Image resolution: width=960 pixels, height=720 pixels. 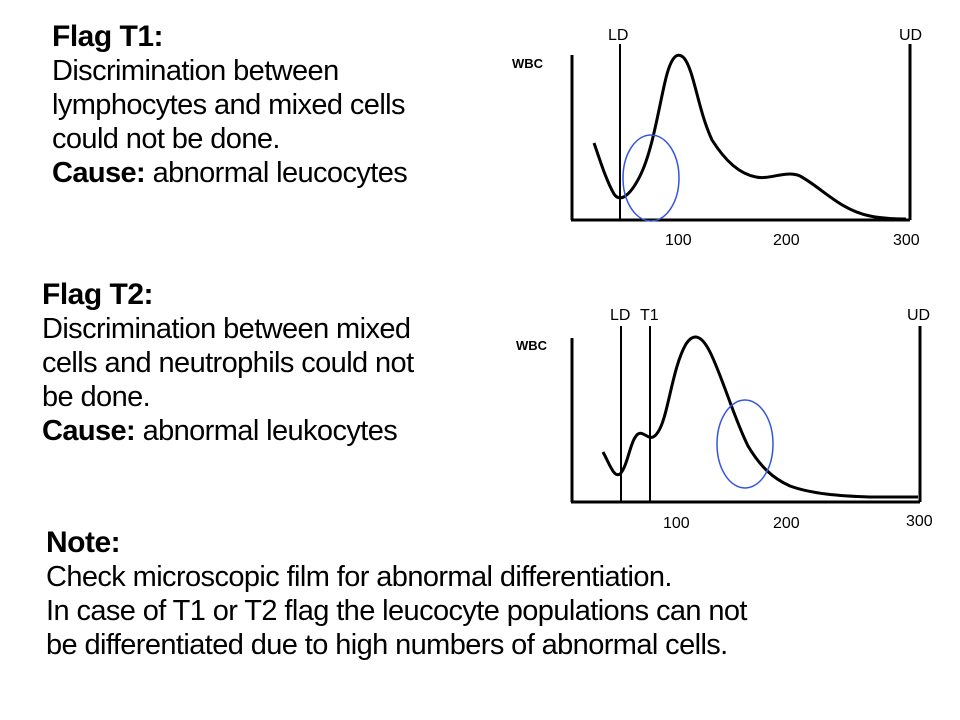 I want to click on flag-t1-cause: Cause: abnormal leucocytes, so click(x=230, y=173).